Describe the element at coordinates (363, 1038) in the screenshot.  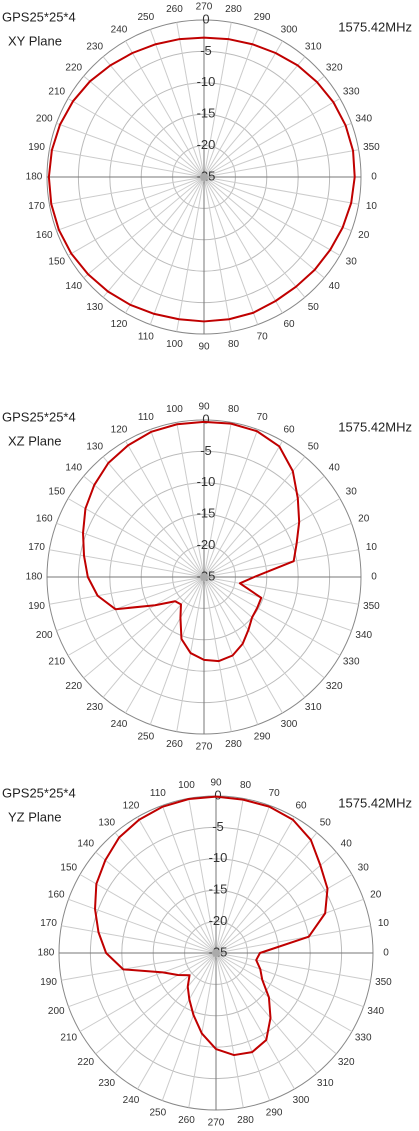
I see `angle-label: 330` at that location.